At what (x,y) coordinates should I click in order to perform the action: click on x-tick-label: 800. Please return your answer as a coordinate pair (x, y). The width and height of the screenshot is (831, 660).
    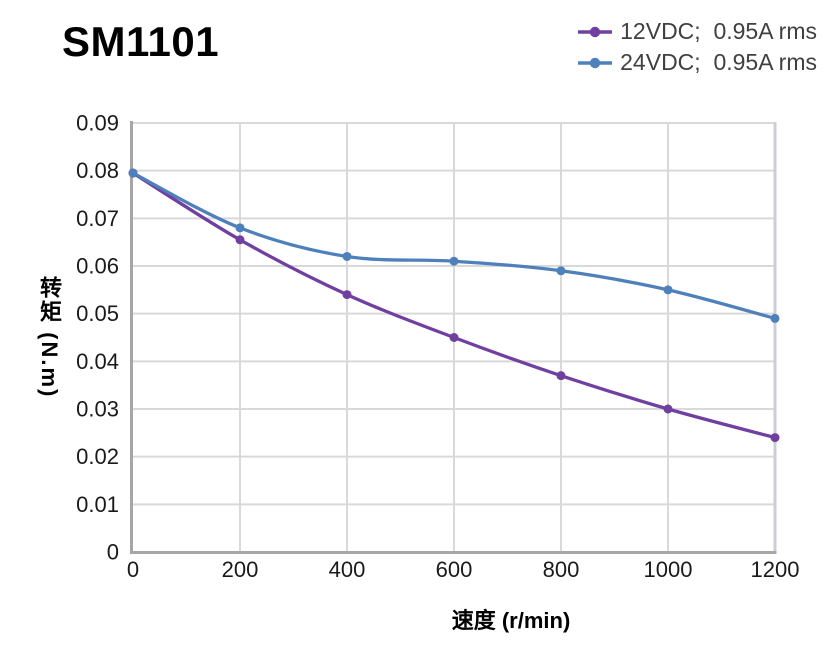
    Looking at the image, I should click on (561, 569).